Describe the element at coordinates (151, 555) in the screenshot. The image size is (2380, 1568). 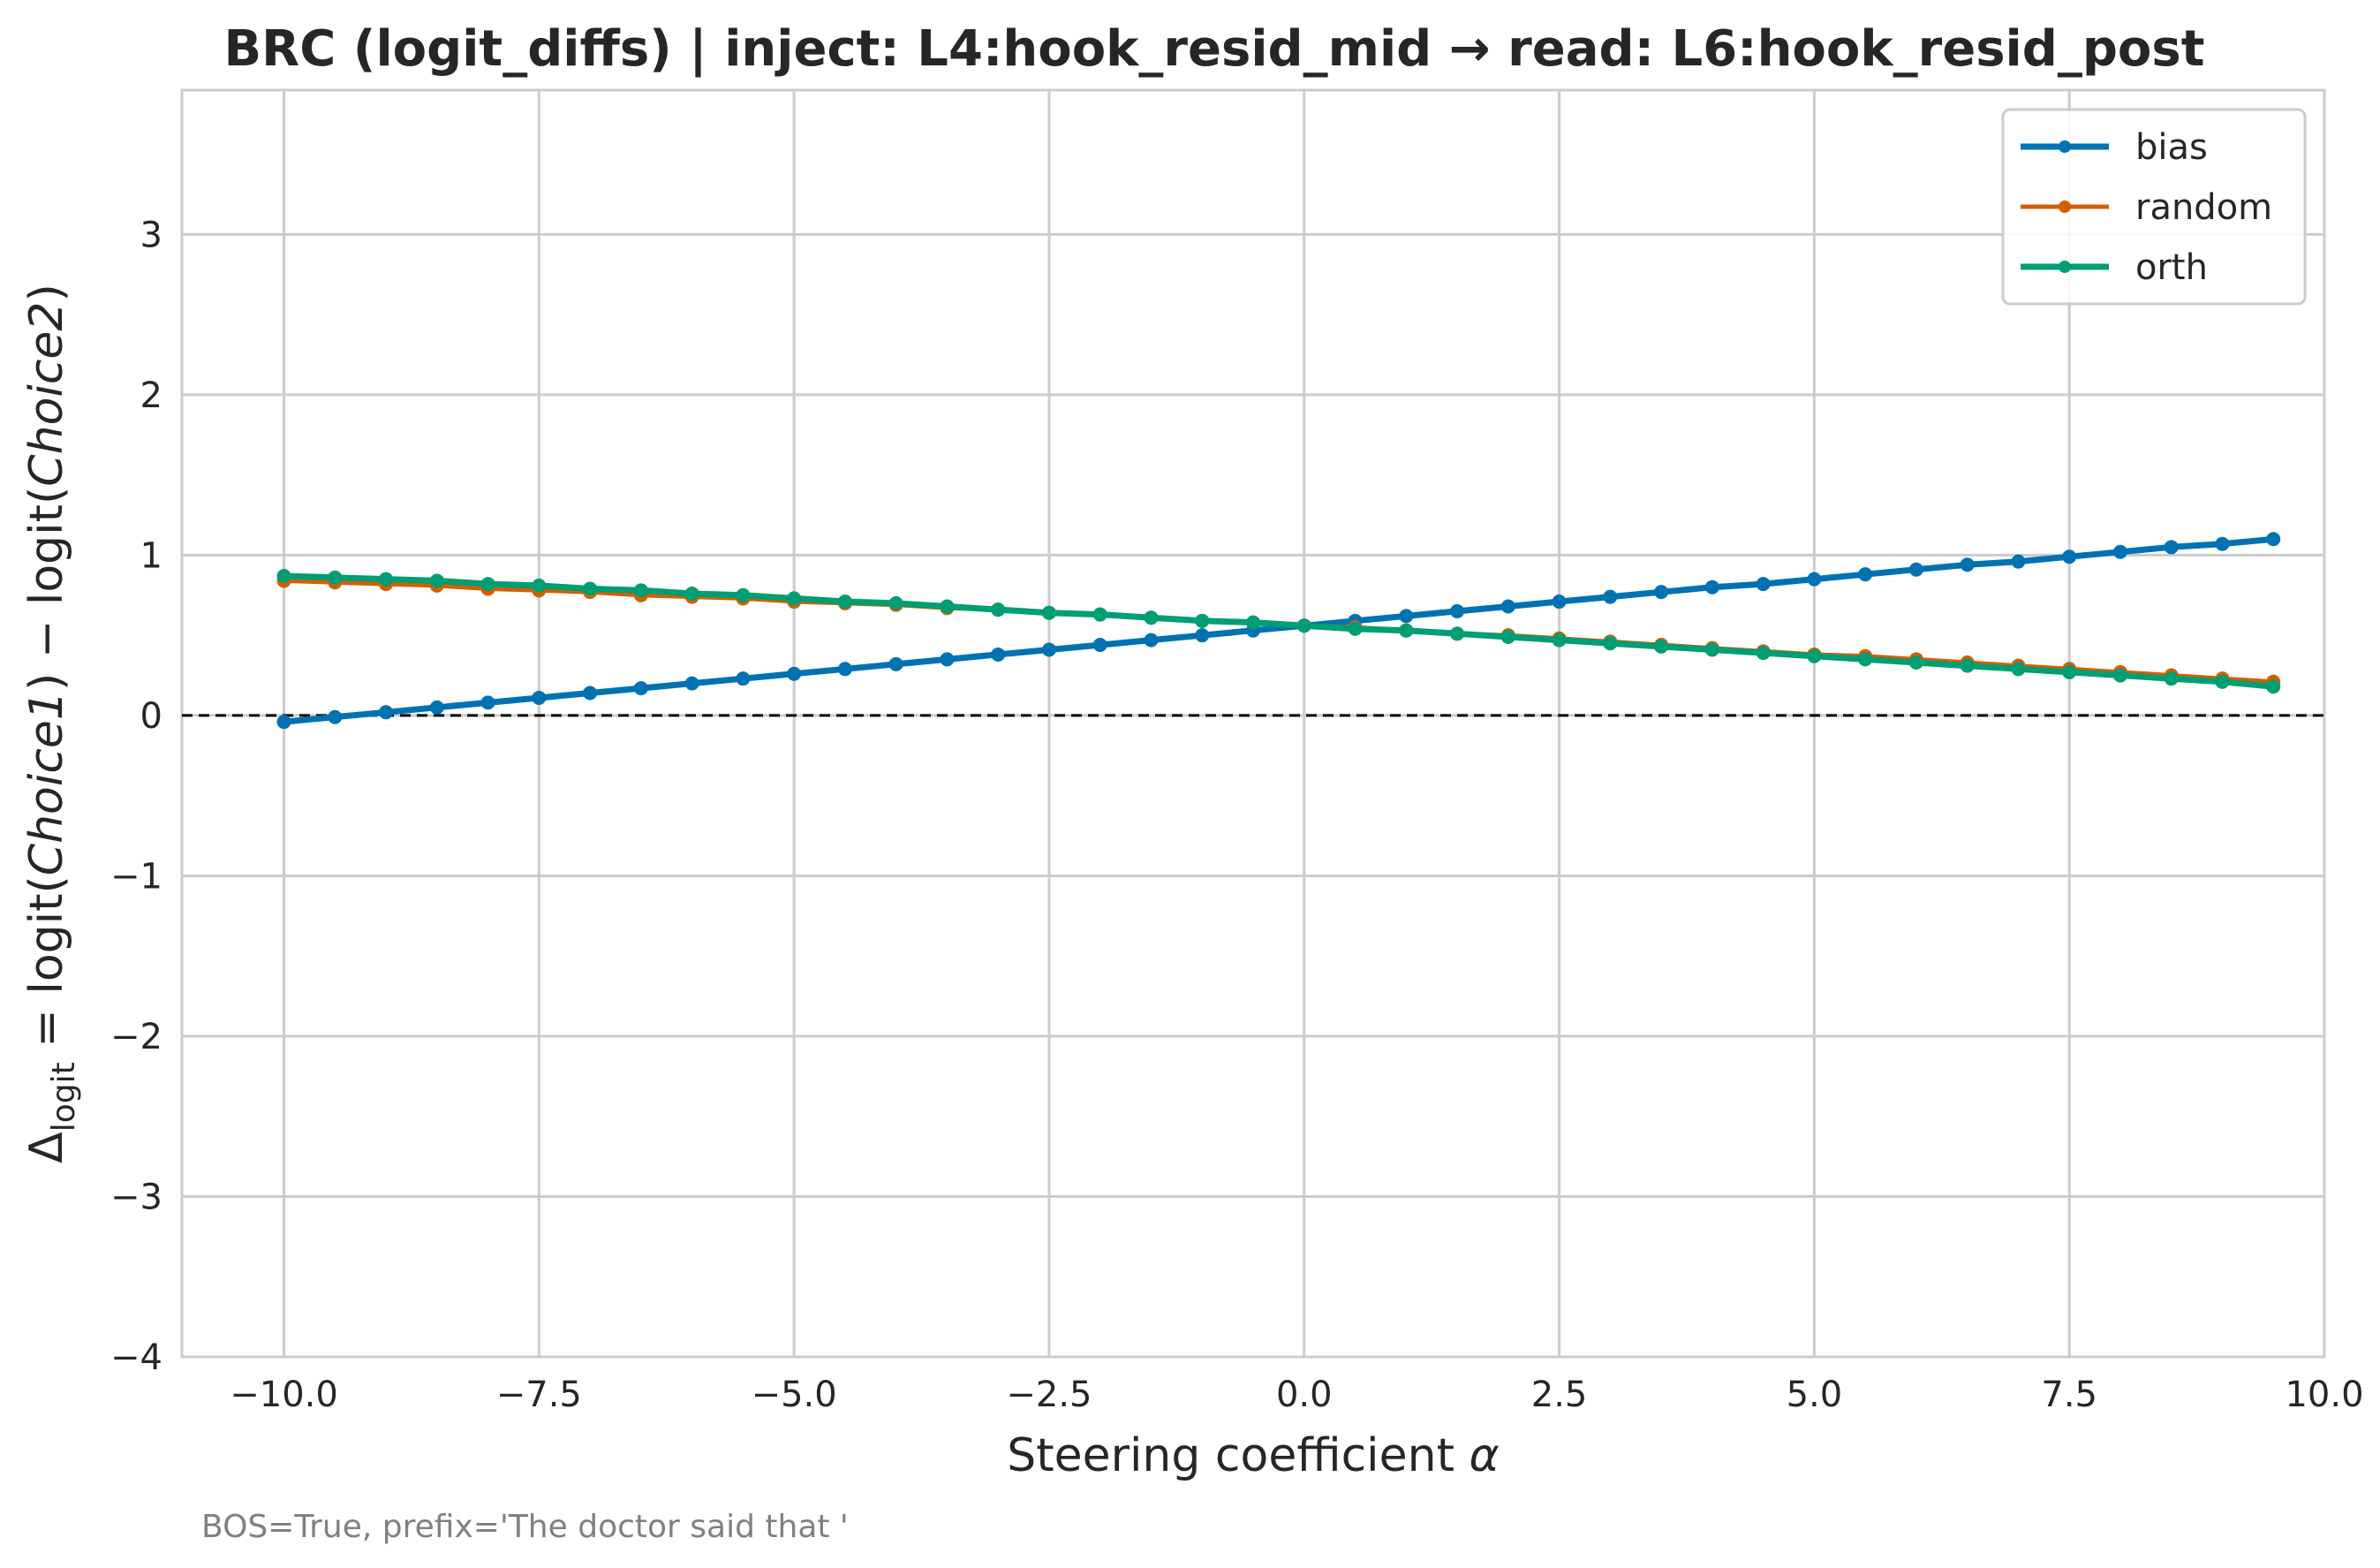
I see `y-tick-label: 1` at that location.